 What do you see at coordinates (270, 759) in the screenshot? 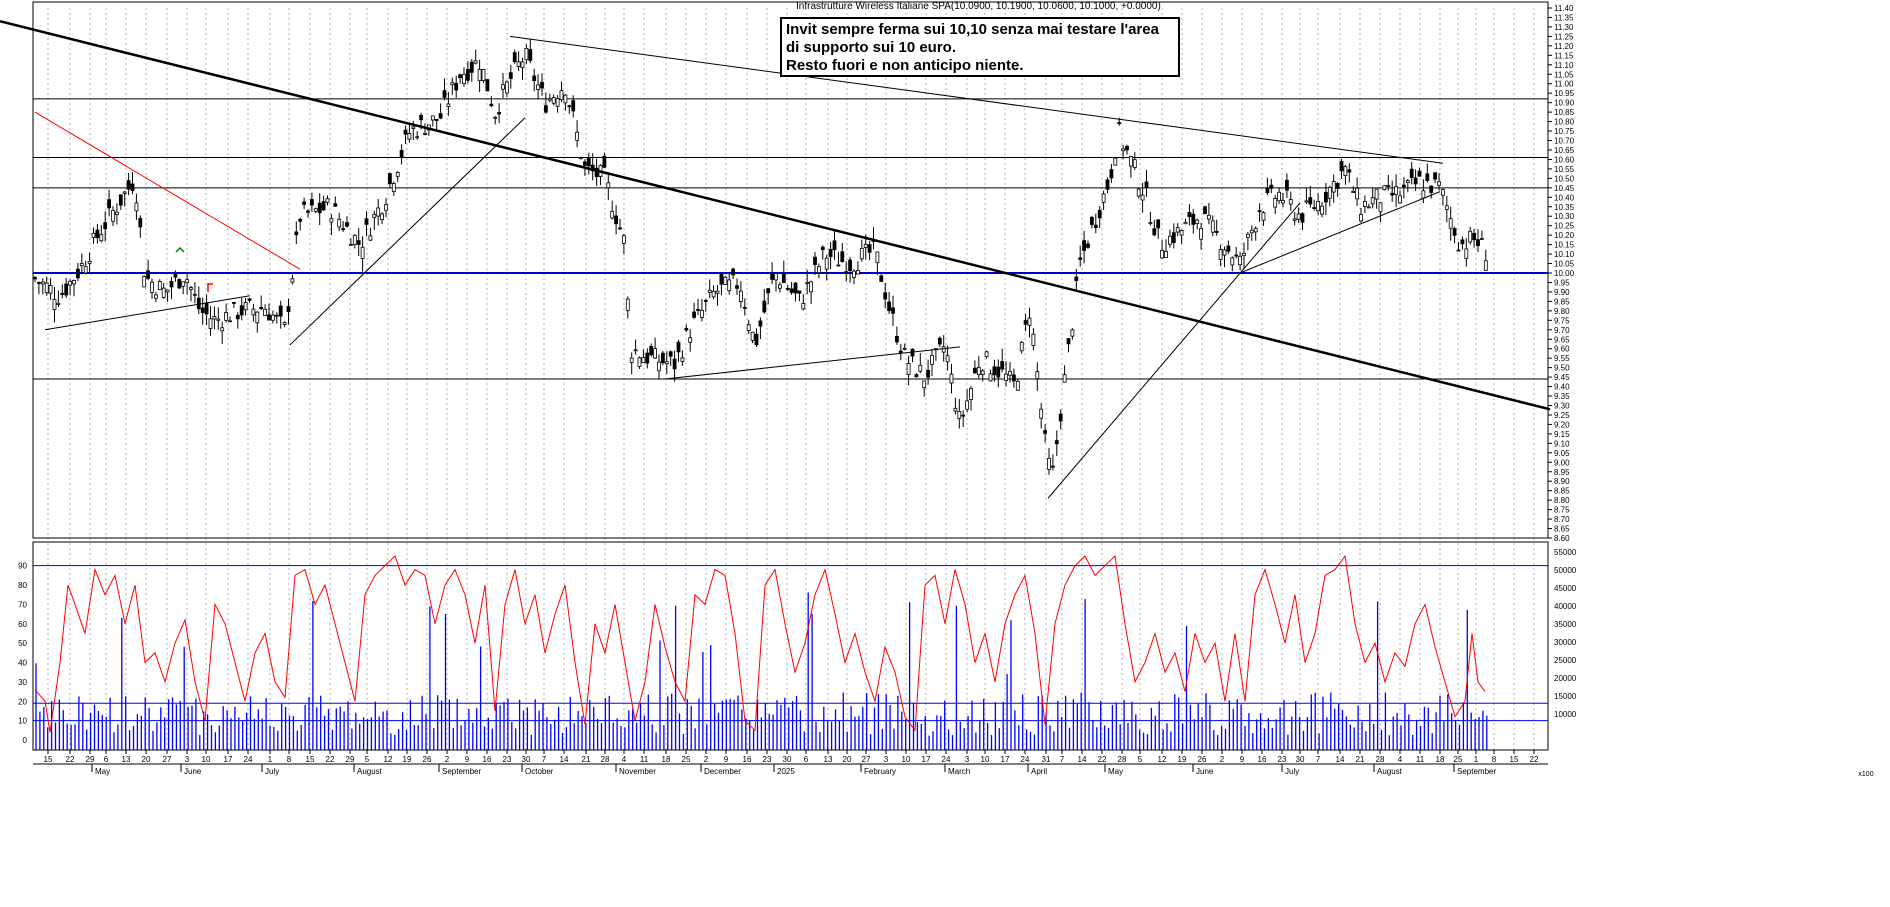
I see `day-tick-label: 1` at bounding box center [270, 759].